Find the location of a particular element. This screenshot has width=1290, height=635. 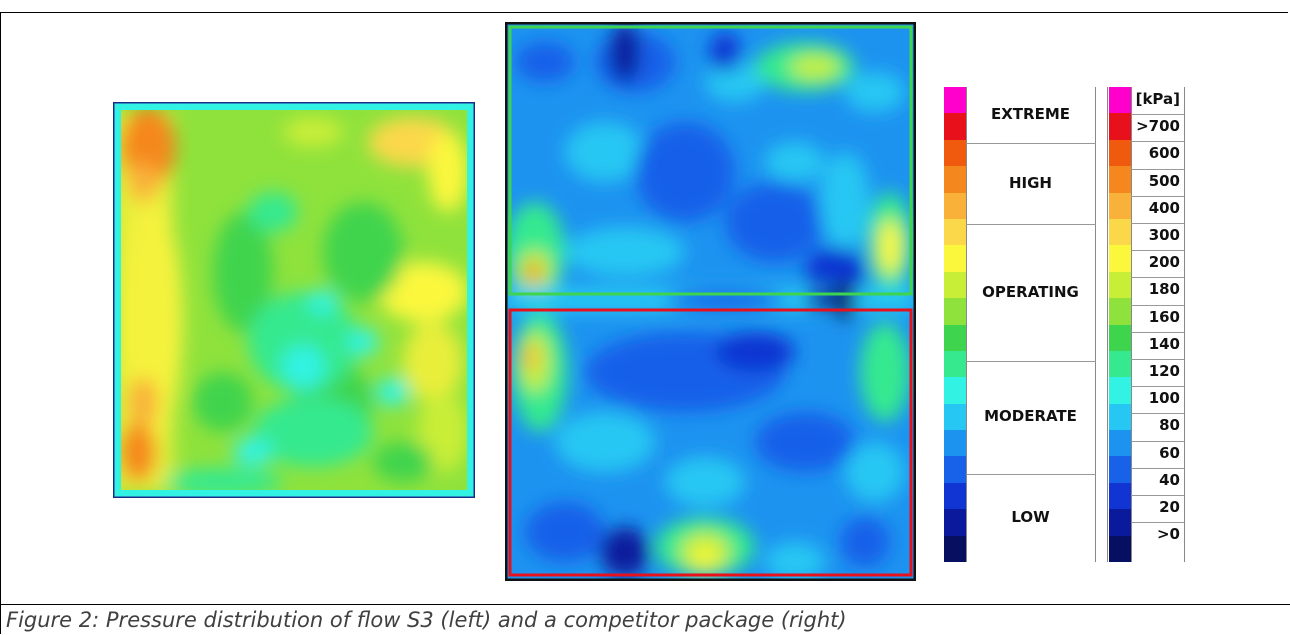

legend-value: 180 is located at coordinates (1164, 289).